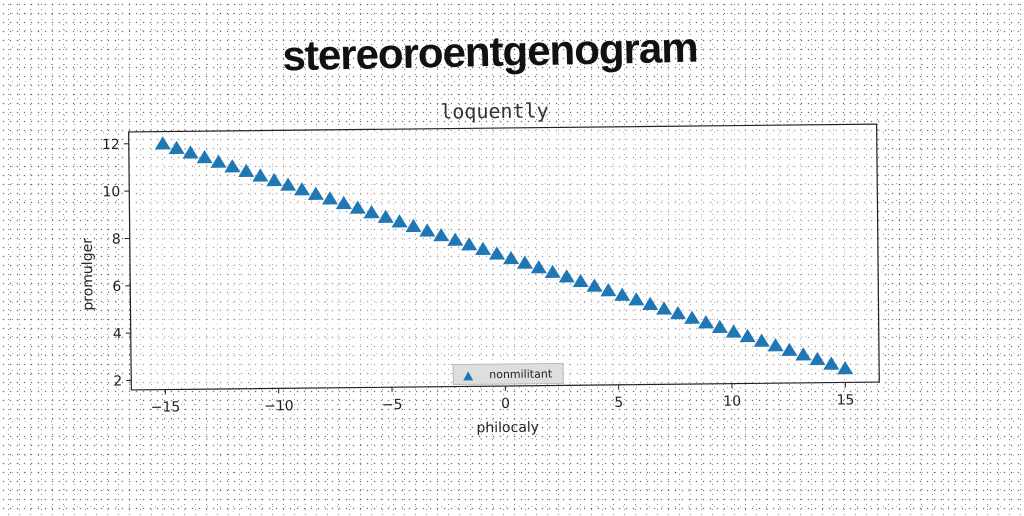 The width and height of the screenshot is (1024, 516). What do you see at coordinates (732, 402) in the screenshot?
I see `x-tick-label: 10` at bounding box center [732, 402].